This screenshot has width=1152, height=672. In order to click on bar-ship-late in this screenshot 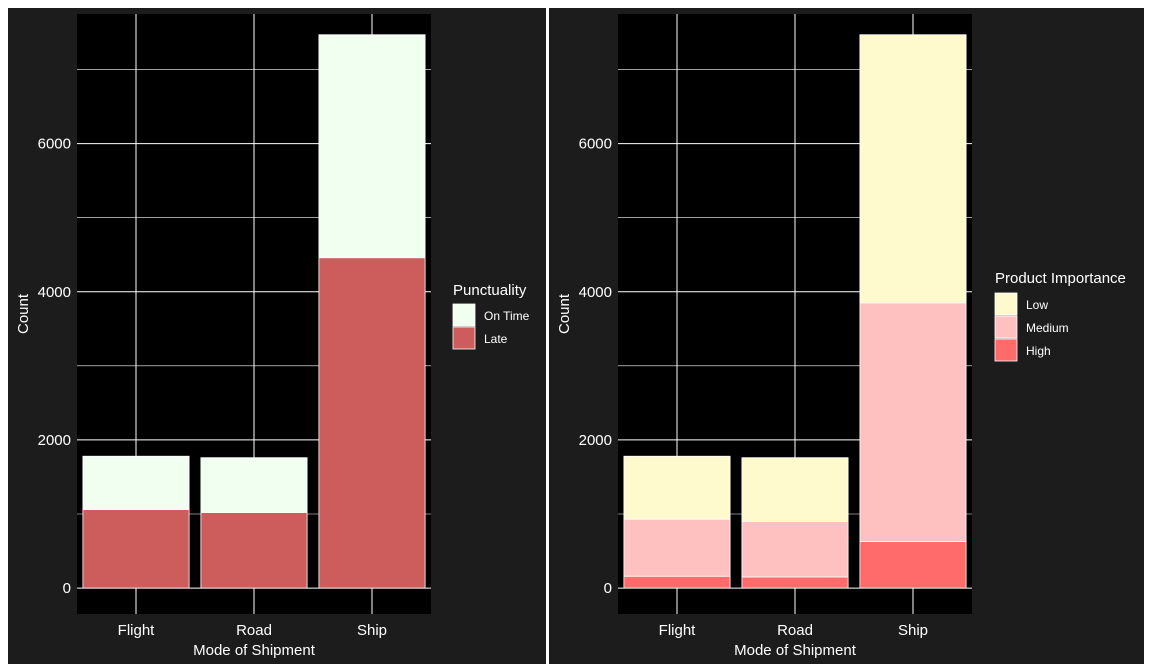, I will do `click(372, 423)`.